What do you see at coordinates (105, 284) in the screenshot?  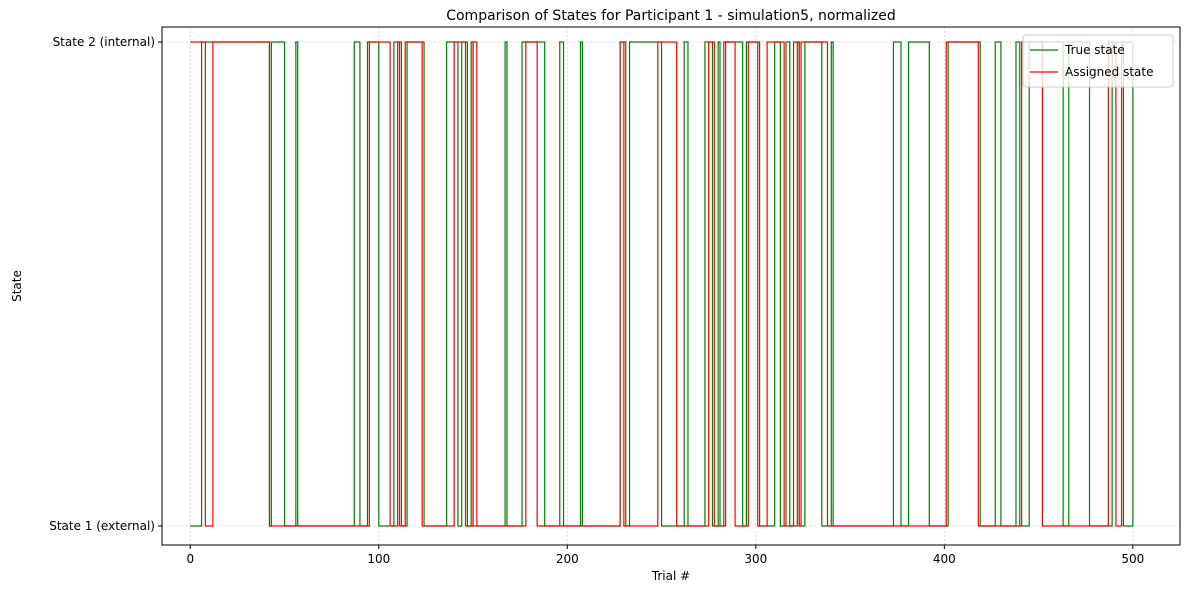 I see `y-axis-ticks: State 1 (external) State 2 (internal)` at bounding box center [105, 284].